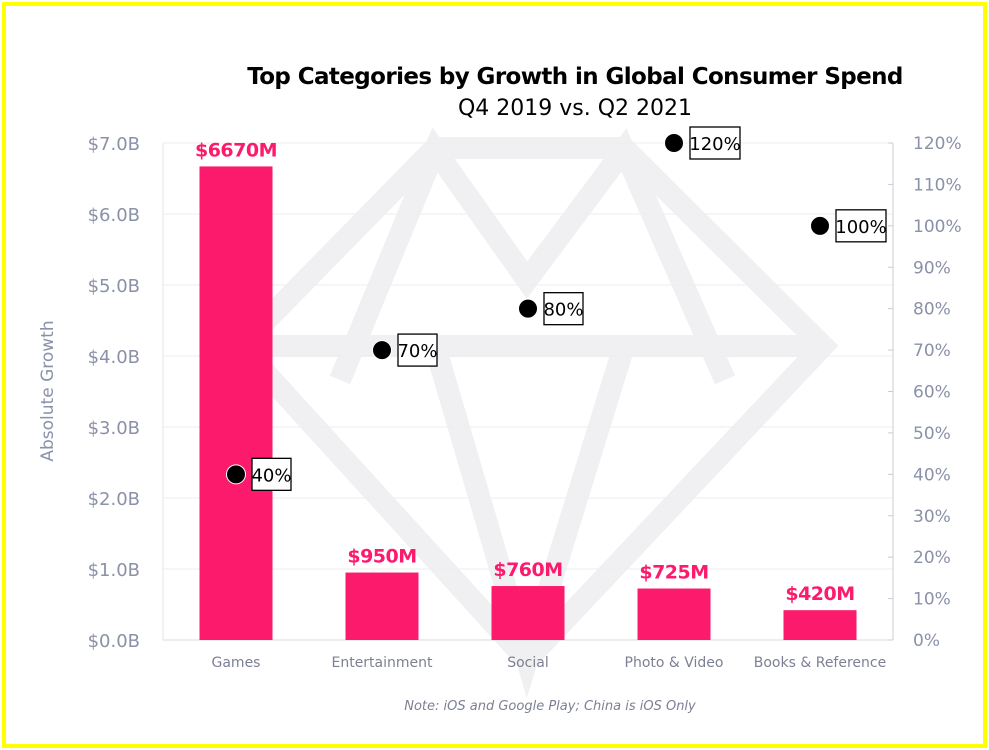 The height and width of the screenshot is (750, 989). Describe the element at coordinates (527, 570) in the screenshot. I see `bar-value-label: $760M` at that location.